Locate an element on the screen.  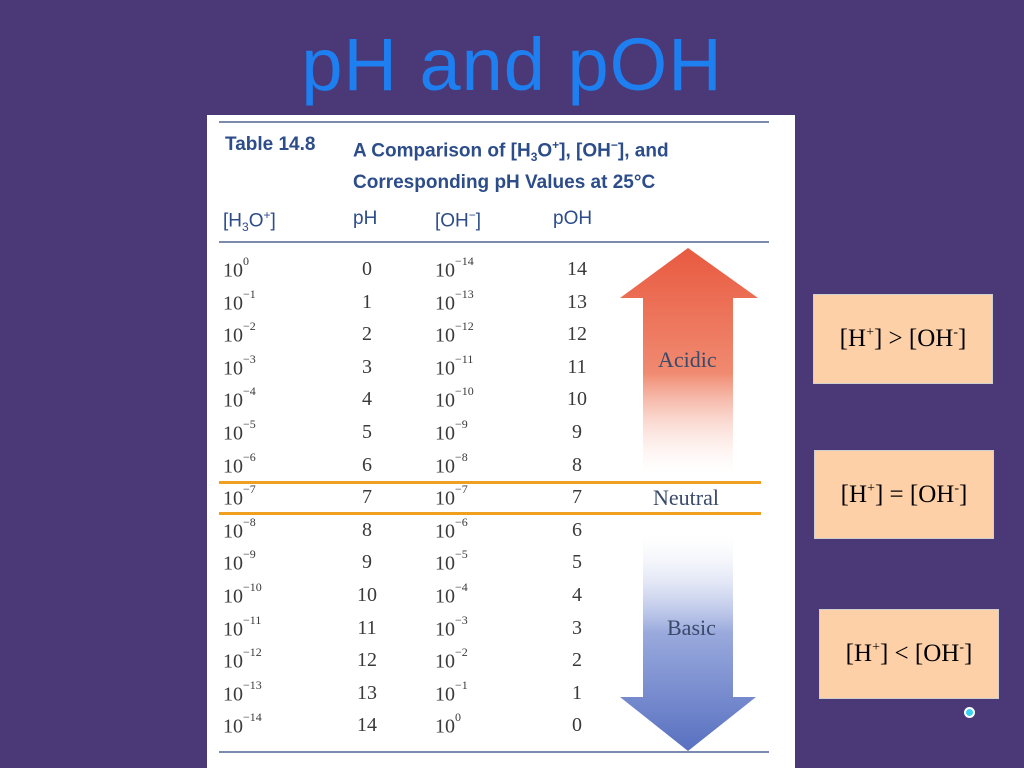
cell-oh: 10−5 is located at coordinates (451, 561).